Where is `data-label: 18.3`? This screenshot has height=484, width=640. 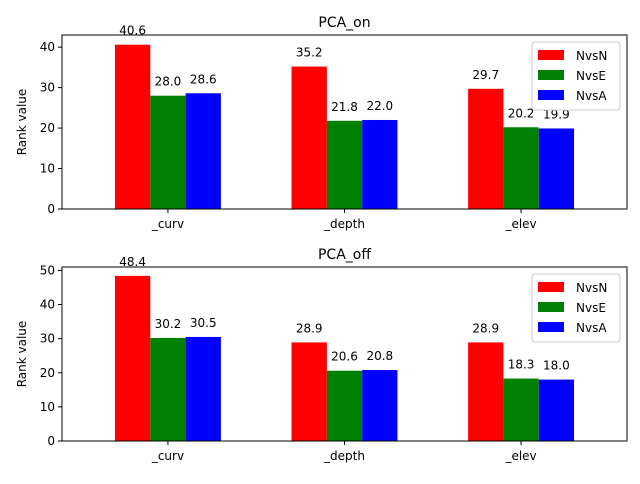 data-label: 18.3 is located at coordinates (521, 365).